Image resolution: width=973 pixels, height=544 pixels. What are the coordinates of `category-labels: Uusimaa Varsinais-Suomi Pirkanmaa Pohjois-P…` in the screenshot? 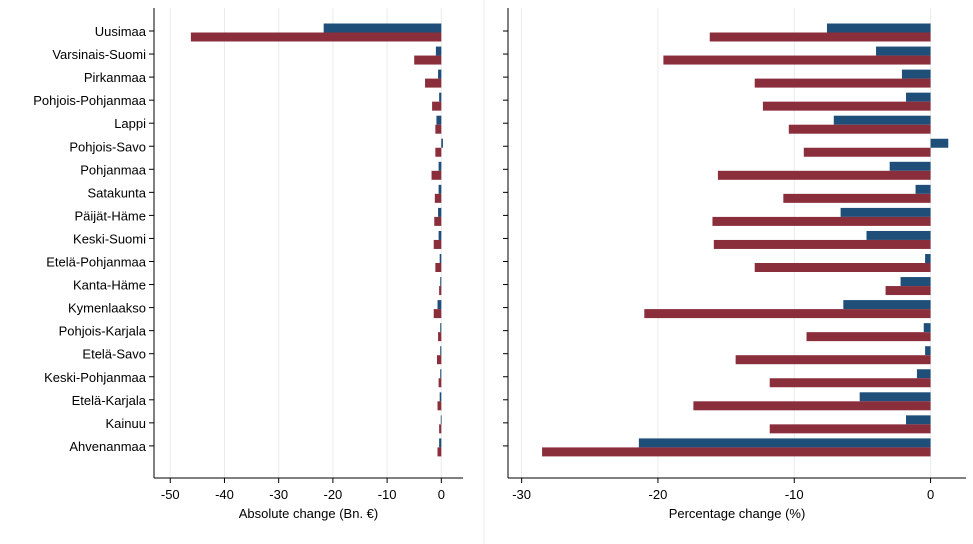 It's located at (90, 239).